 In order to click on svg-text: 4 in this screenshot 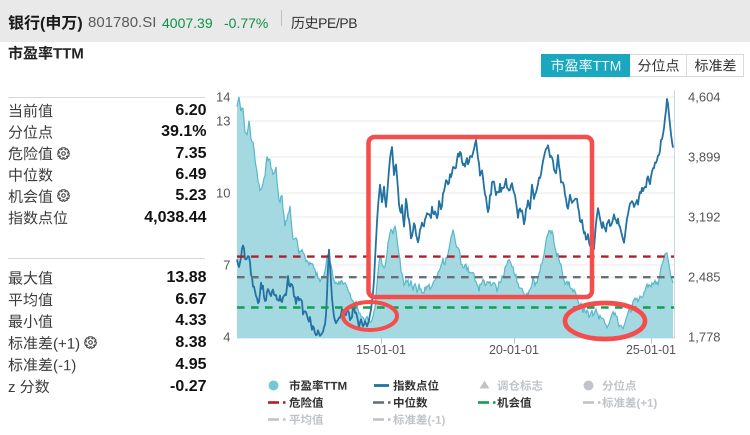, I will do `click(226, 337)`.